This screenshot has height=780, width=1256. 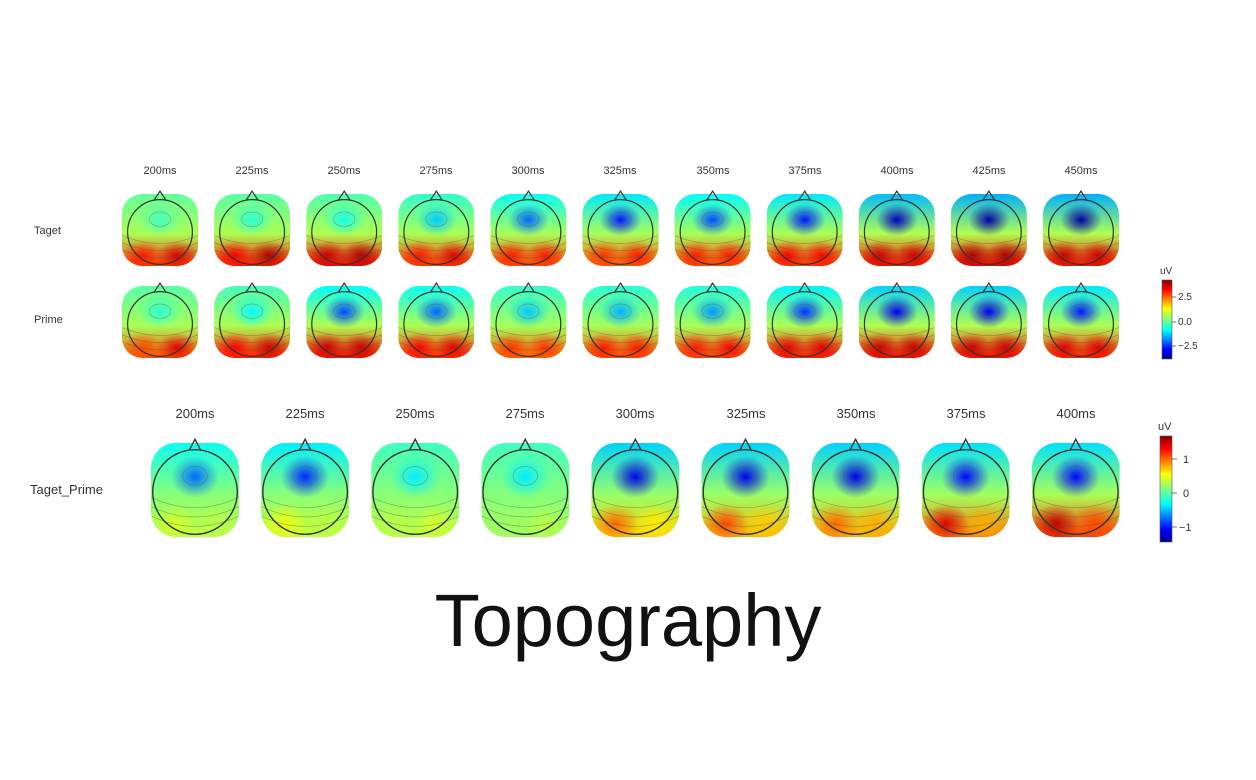 What do you see at coordinates (1081, 171) in the screenshot?
I see `time-label: 450ms` at bounding box center [1081, 171].